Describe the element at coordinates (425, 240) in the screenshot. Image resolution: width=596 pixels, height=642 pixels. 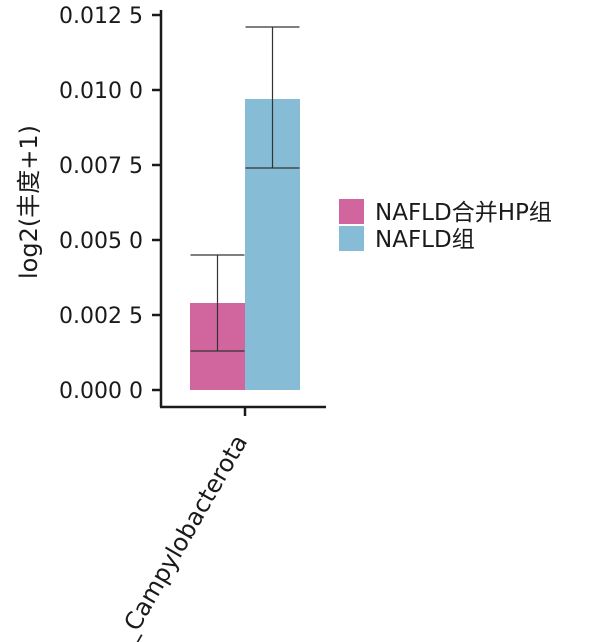
I see `legend-label-2: NAFLD组` at that location.